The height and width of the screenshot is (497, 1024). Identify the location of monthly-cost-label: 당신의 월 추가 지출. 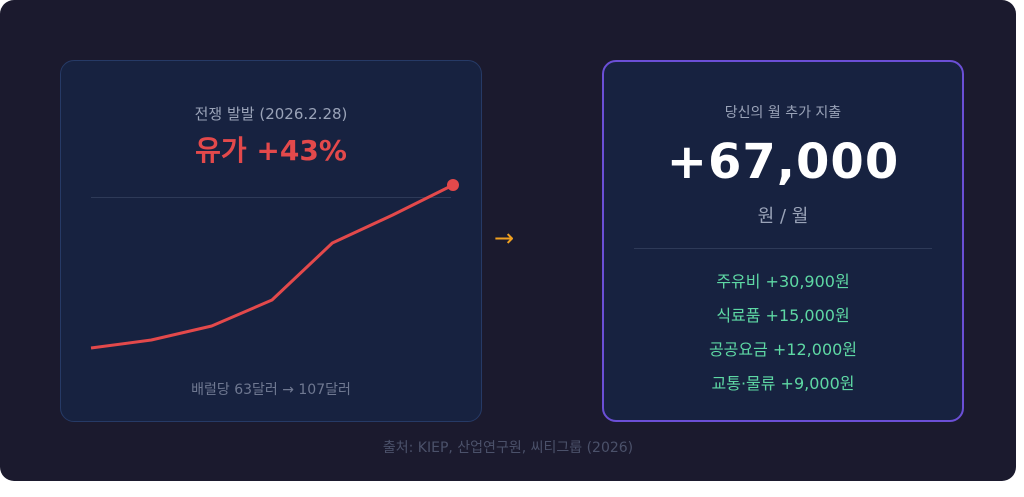
(783, 113).